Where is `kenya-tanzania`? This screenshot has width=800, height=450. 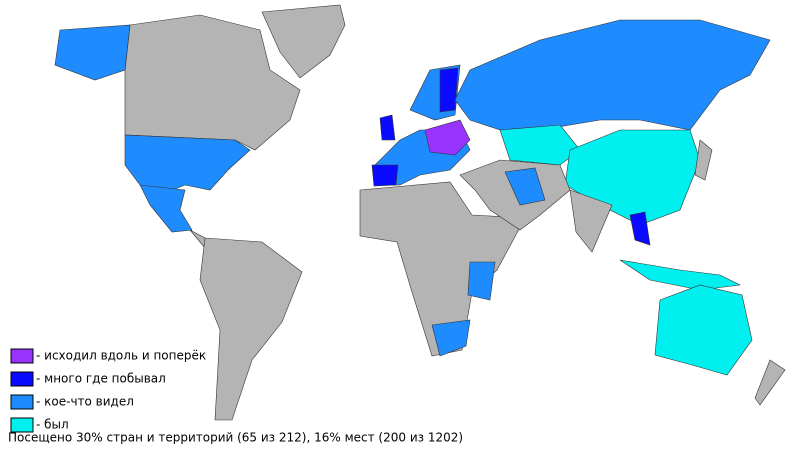
kenya-tanzania is located at coordinates (481, 281).